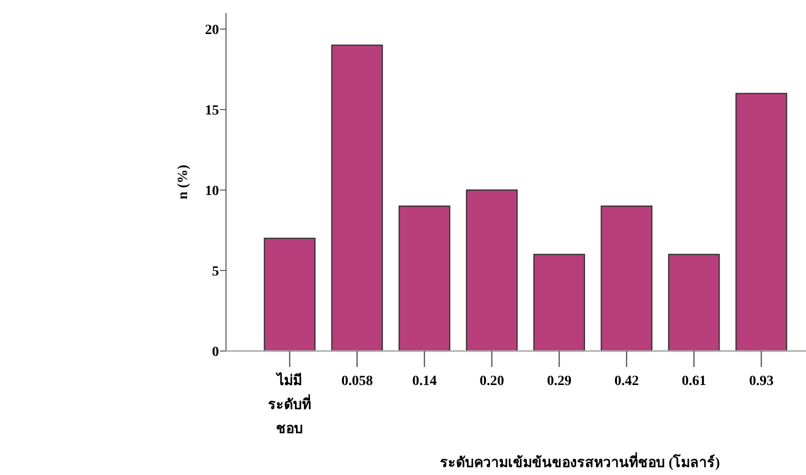 The height and width of the screenshot is (475, 806). What do you see at coordinates (212, 192) in the screenshot?
I see `y-tick-label: 10` at bounding box center [212, 192].